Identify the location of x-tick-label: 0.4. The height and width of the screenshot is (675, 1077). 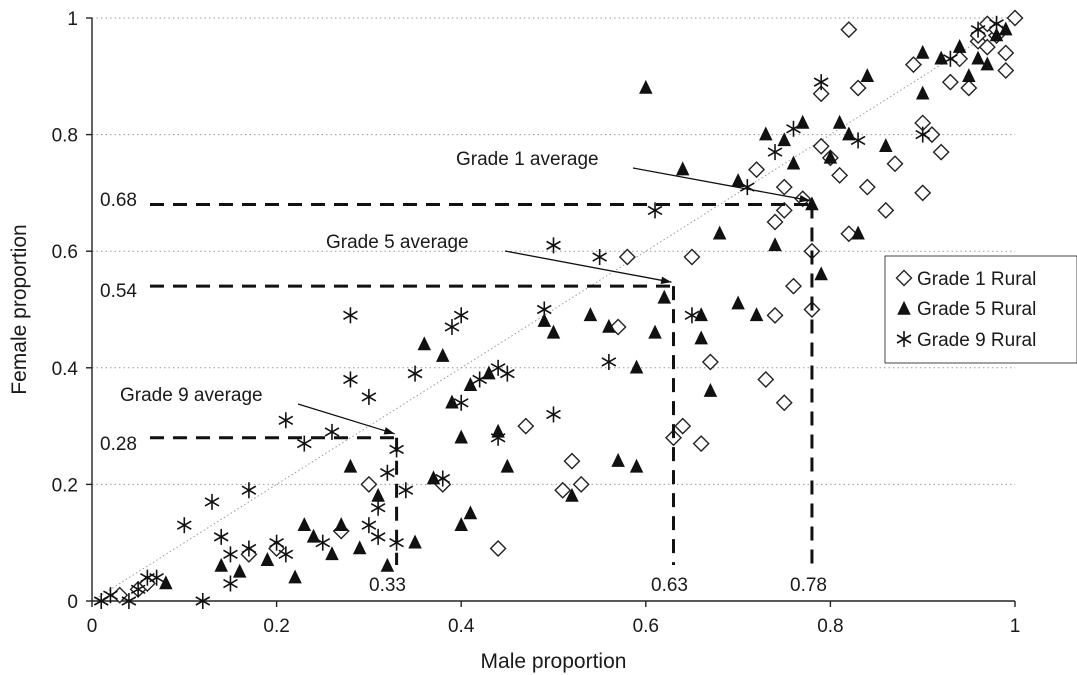
(461, 626).